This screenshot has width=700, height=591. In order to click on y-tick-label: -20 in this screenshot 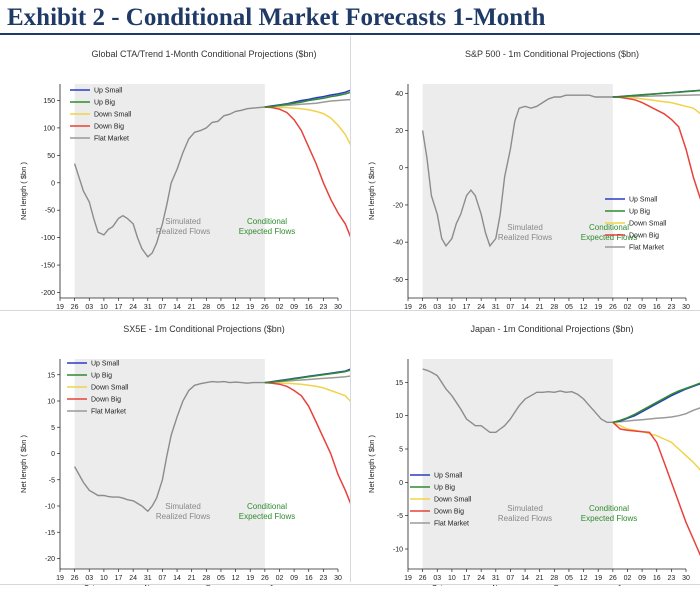, I will do `click(398, 205)`.